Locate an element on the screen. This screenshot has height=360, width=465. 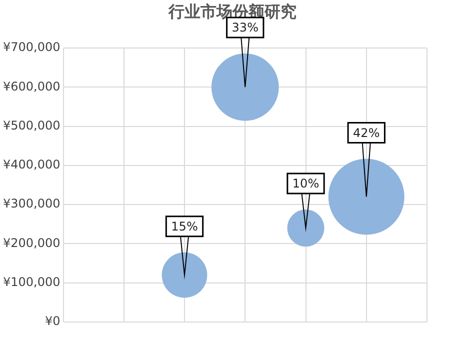
y-tick-label: ¥400,000 is located at coordinates (31, 165).